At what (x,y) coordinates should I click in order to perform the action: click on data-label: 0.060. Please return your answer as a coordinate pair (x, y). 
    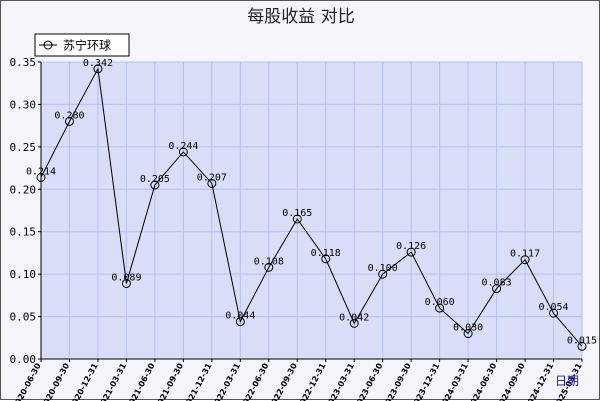
    Looking at the image, I should click on (440, 302).